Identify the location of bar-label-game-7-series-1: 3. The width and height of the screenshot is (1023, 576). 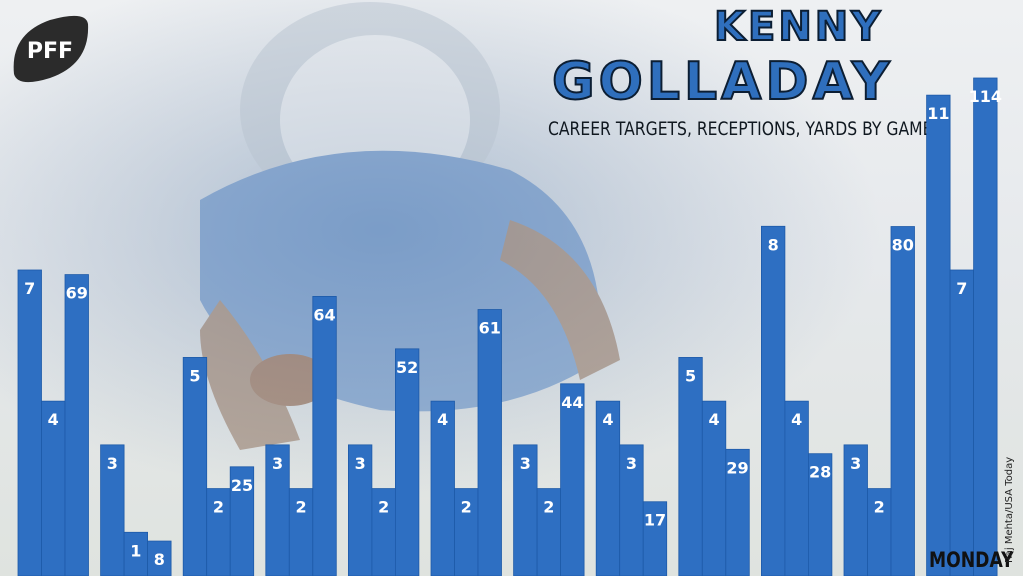
(525, 463).